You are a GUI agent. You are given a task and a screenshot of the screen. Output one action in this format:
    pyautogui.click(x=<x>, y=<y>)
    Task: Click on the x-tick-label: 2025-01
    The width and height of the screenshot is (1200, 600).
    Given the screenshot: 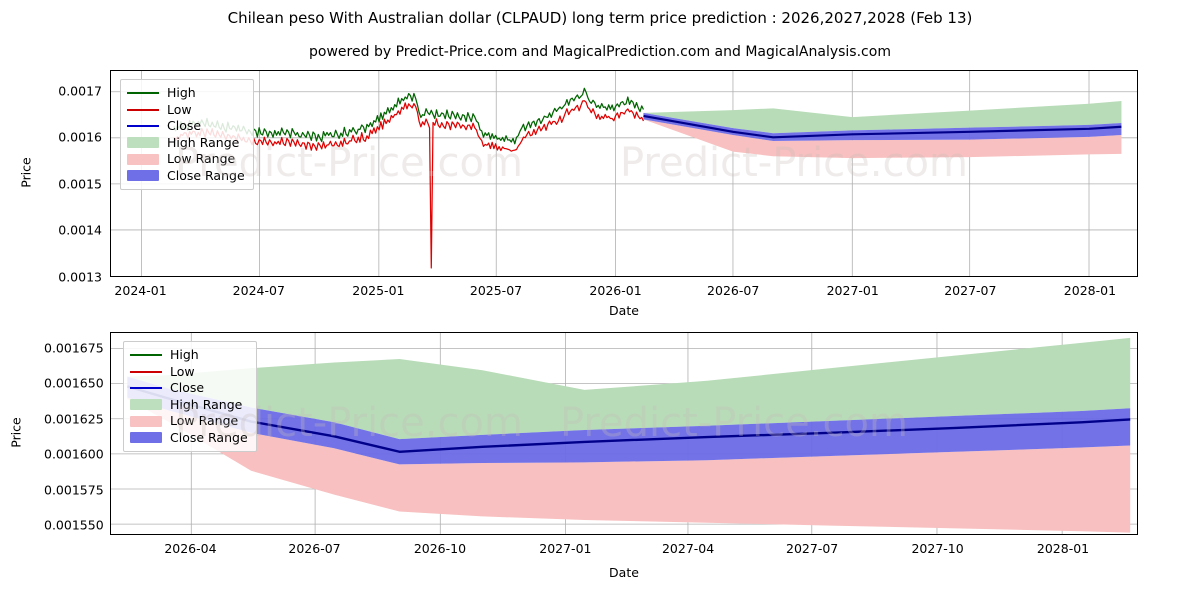 What is the action you would take?
    pyautogui.click(x=378, y=290)
    